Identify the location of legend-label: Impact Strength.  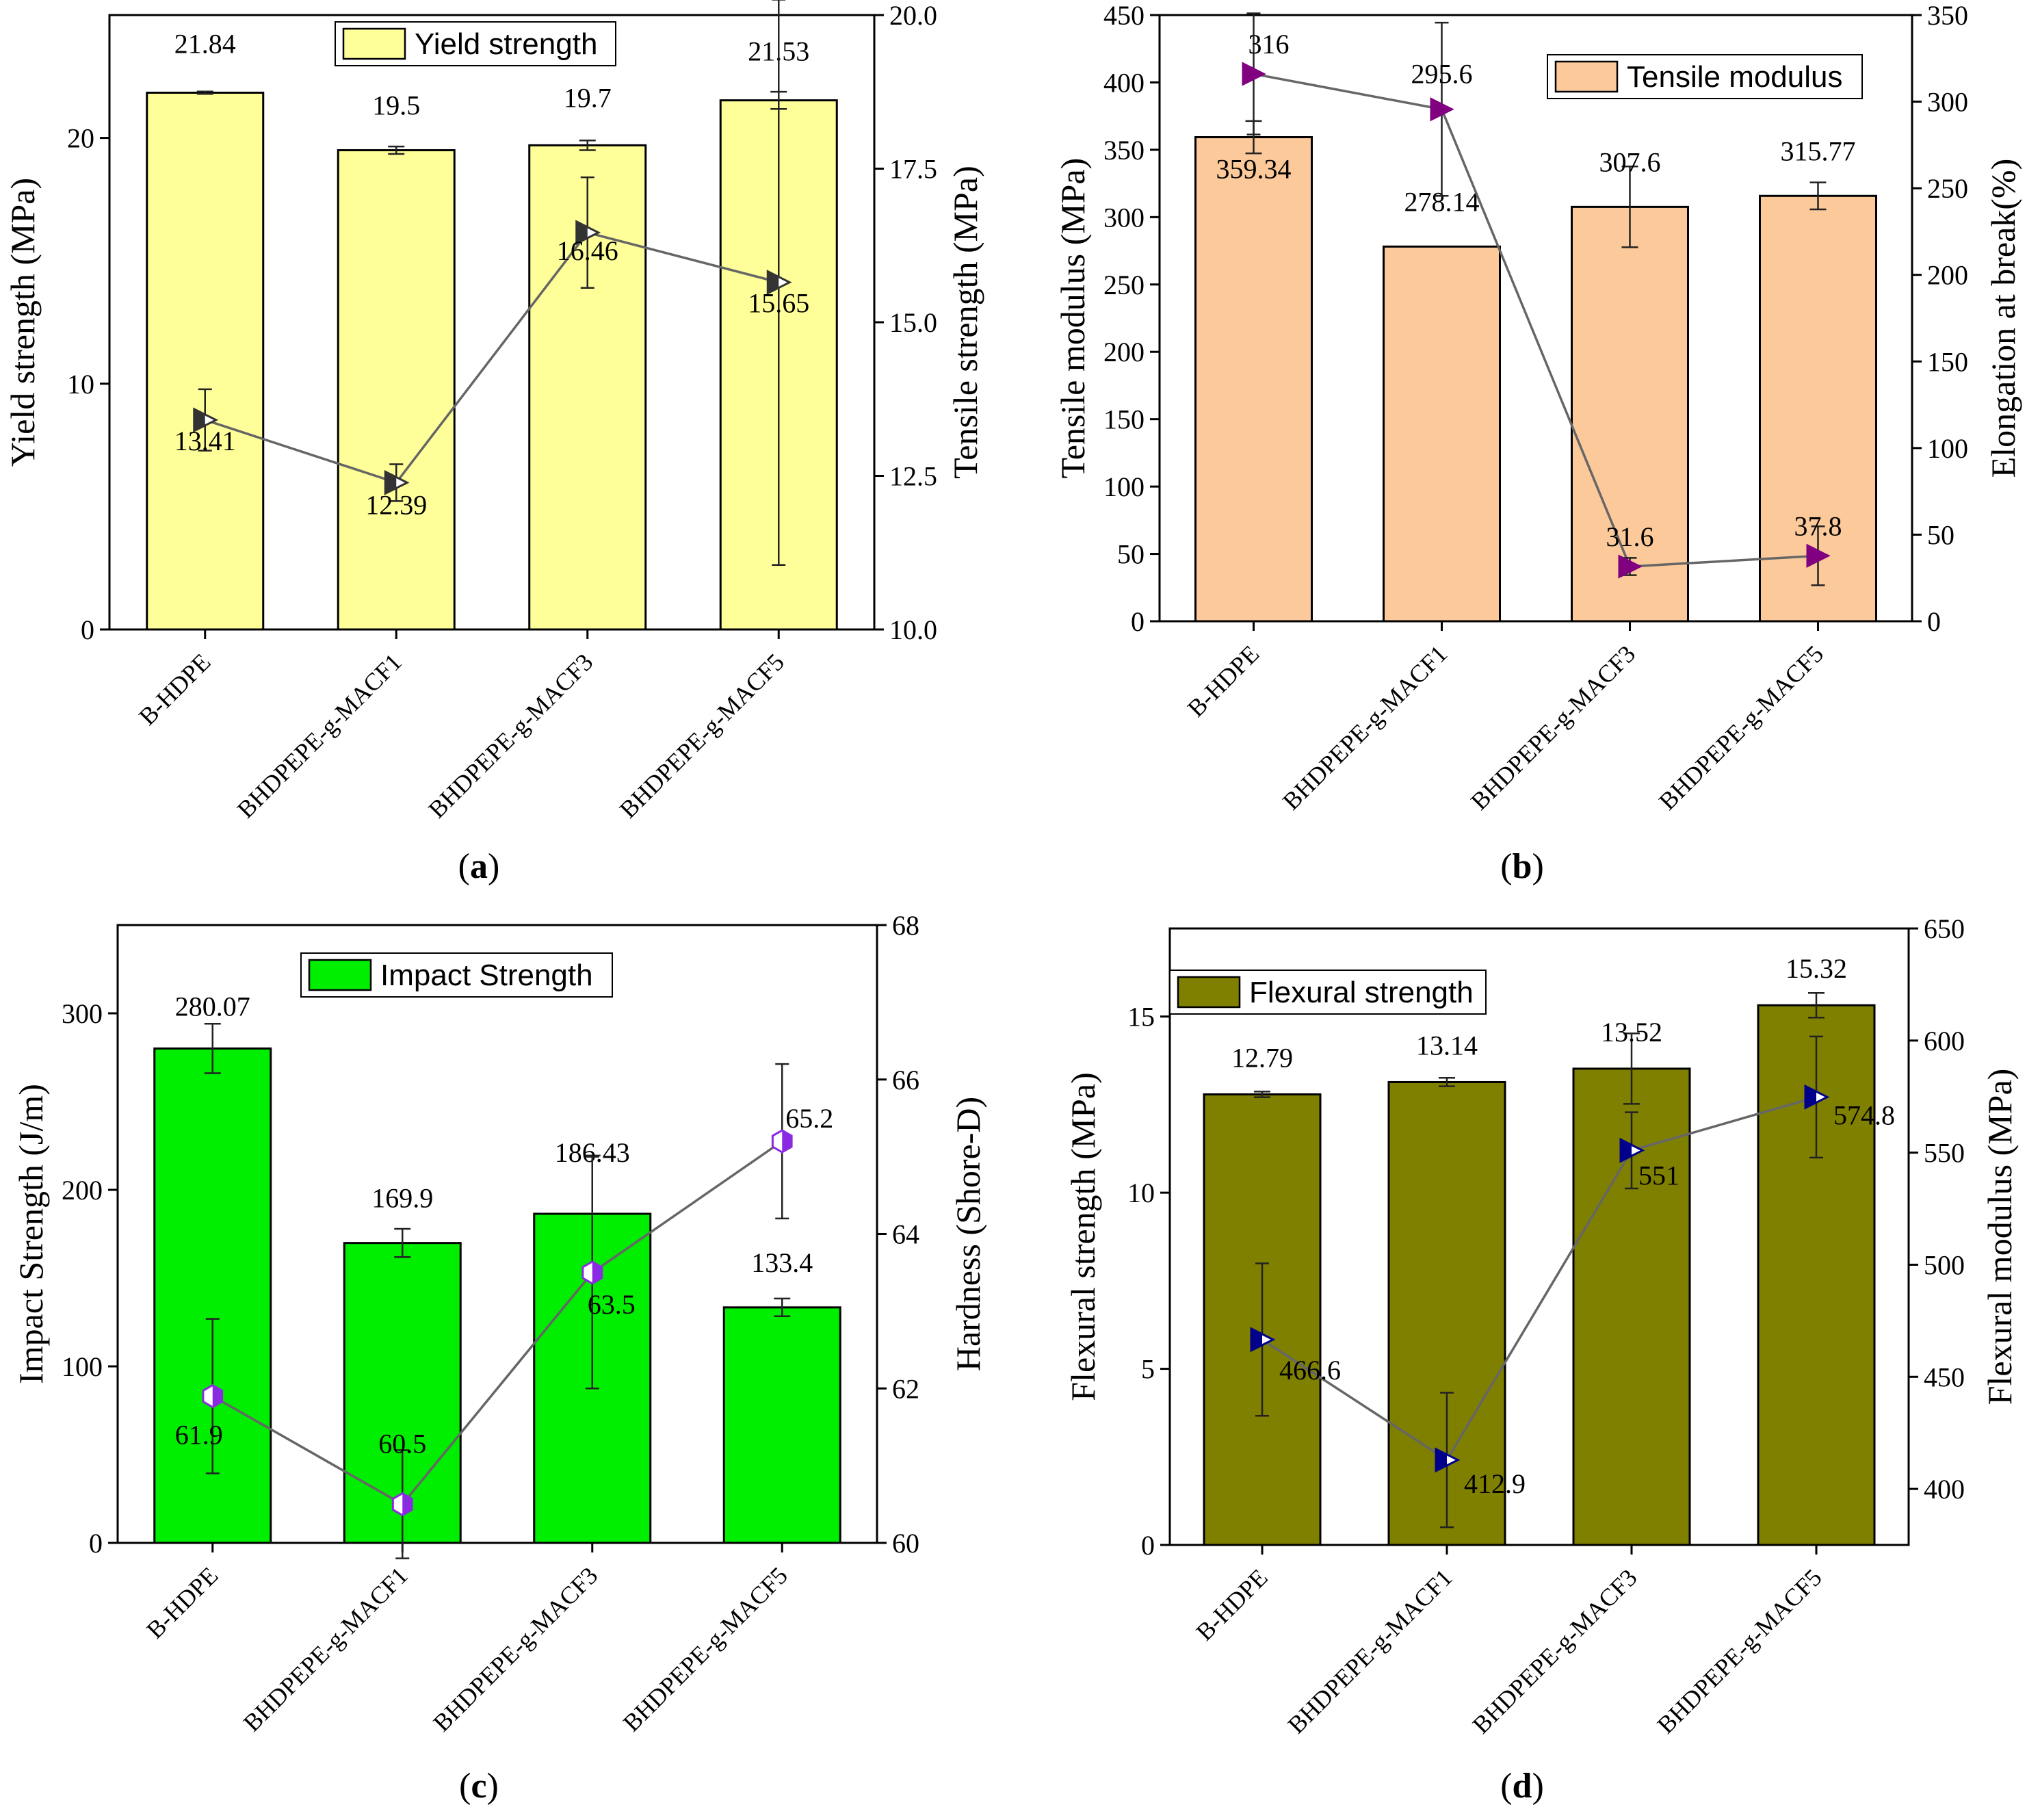
(487, 975).